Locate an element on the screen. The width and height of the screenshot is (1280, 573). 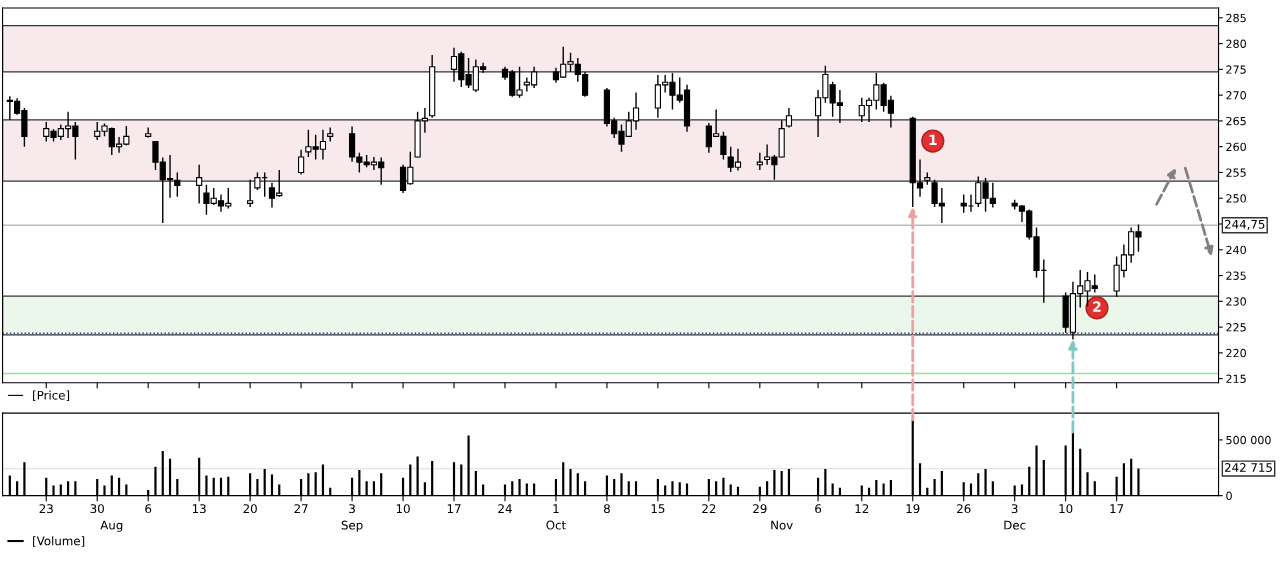
x-tick-label: 30 is located at coordinates (97, 509).